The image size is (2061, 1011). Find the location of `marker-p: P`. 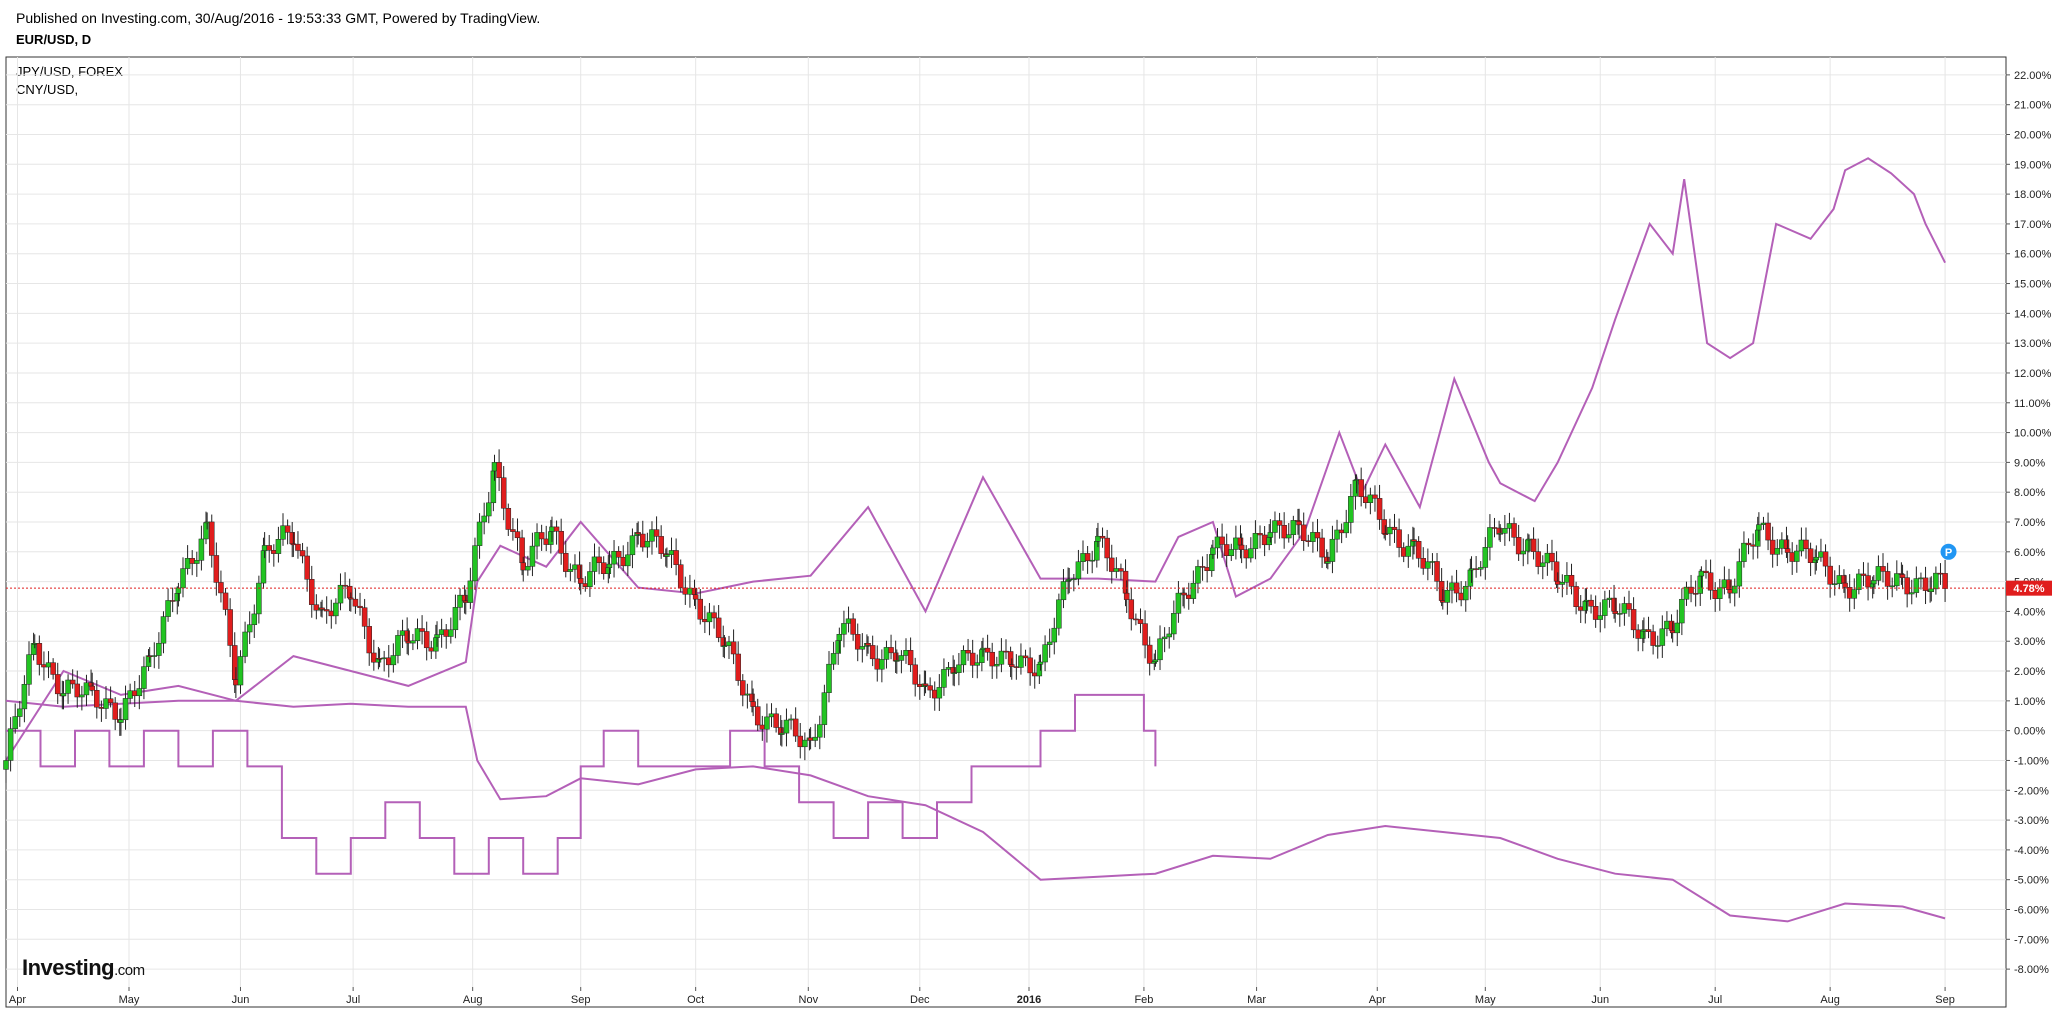

marker-p: P is located at coordinates (1948, 551).